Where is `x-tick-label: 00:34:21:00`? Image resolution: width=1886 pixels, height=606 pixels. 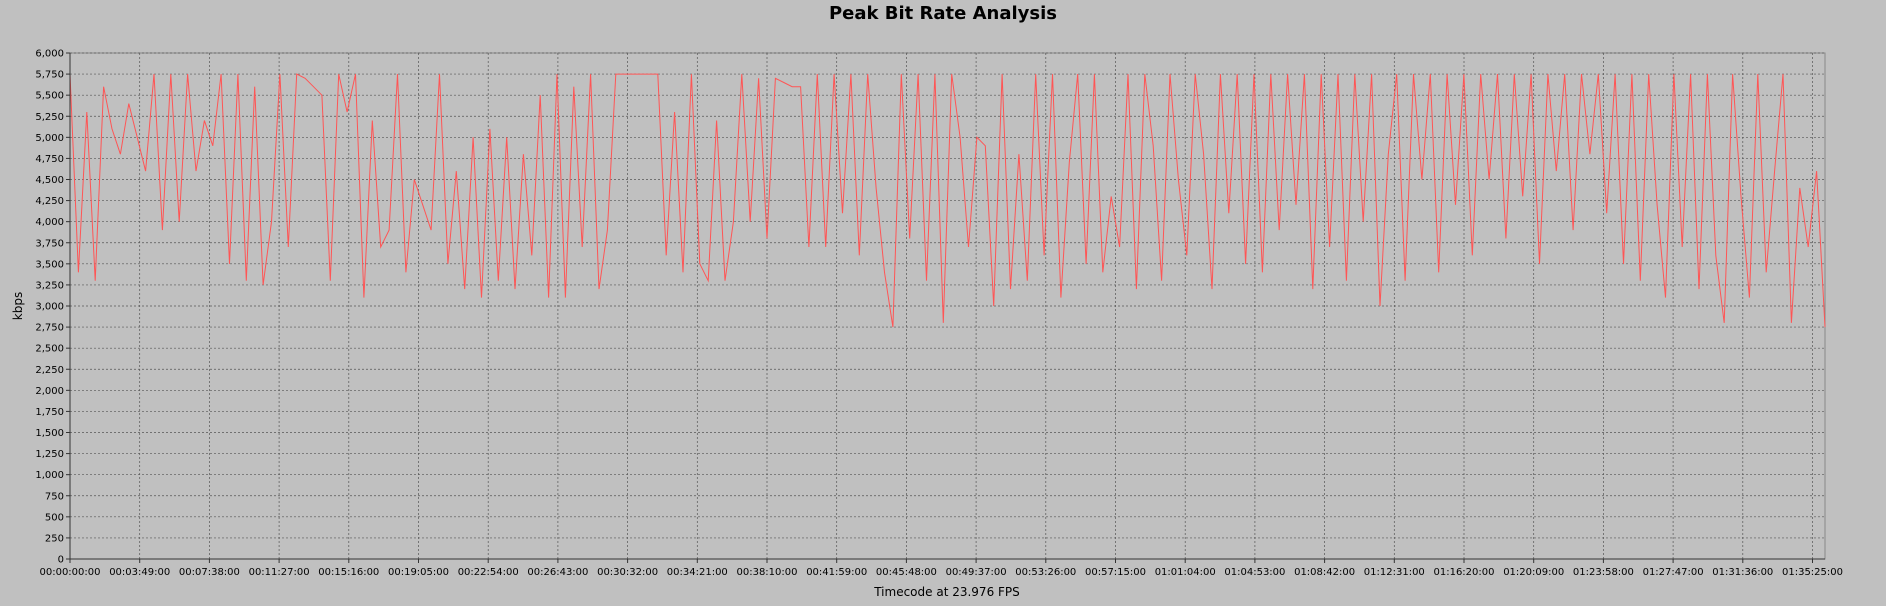
x-tick-label: 00:34:21:00 is located at coordinates (697, 572).